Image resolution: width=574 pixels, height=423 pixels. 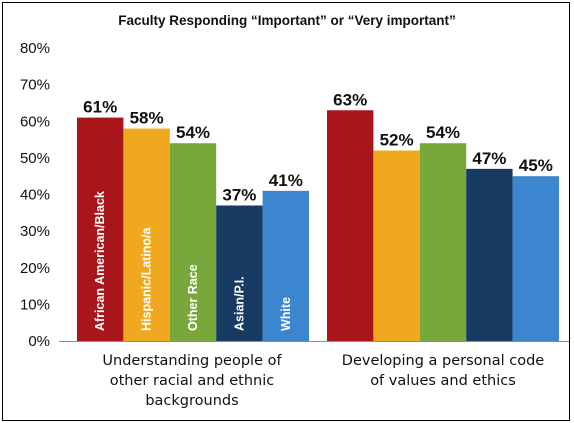 I want to click on series-label: African American/Black, so click(x=100, y=261).